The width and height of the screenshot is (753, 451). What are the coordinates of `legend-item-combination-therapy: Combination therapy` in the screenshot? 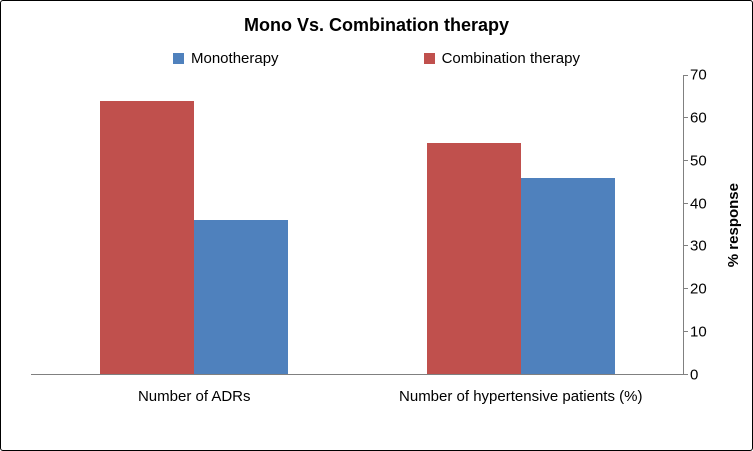 It's located at (501, 58).